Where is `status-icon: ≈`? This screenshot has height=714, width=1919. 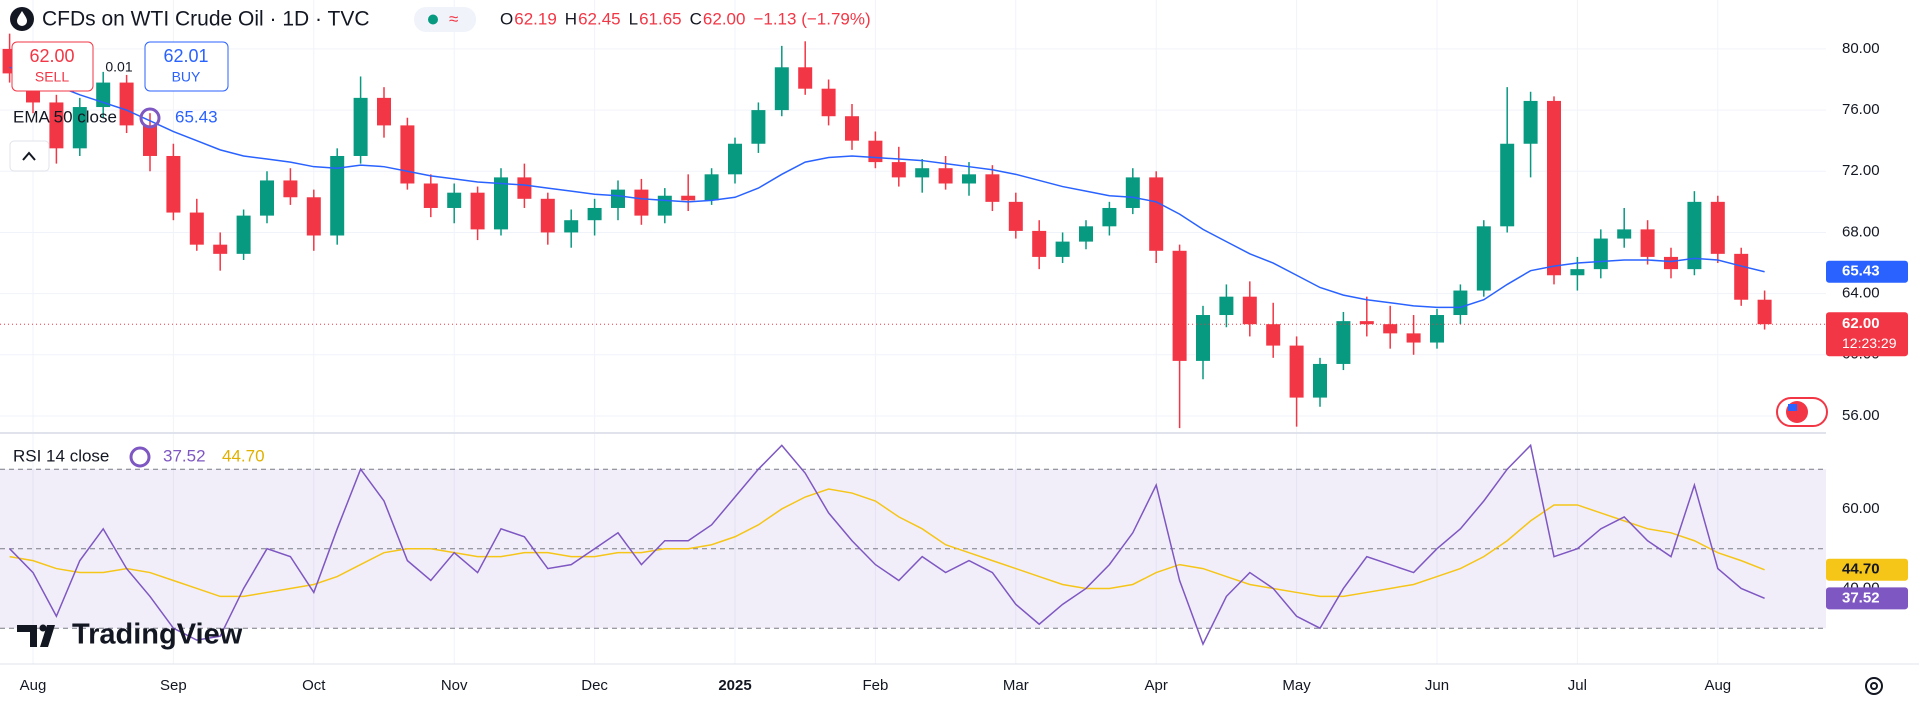
status-icon: ≈ is located at coordinates (453, 18).